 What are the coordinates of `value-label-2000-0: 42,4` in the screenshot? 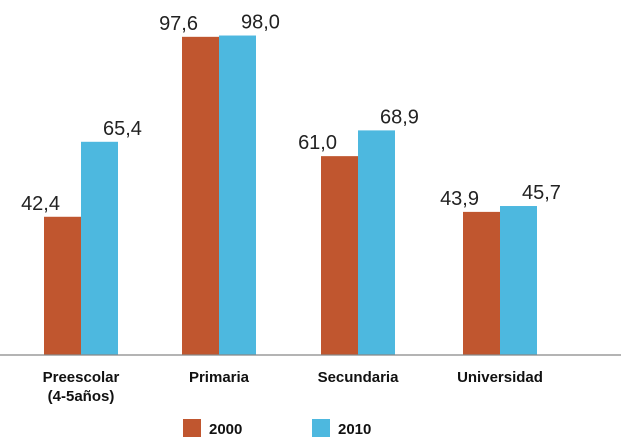 It's located at (40, 204).